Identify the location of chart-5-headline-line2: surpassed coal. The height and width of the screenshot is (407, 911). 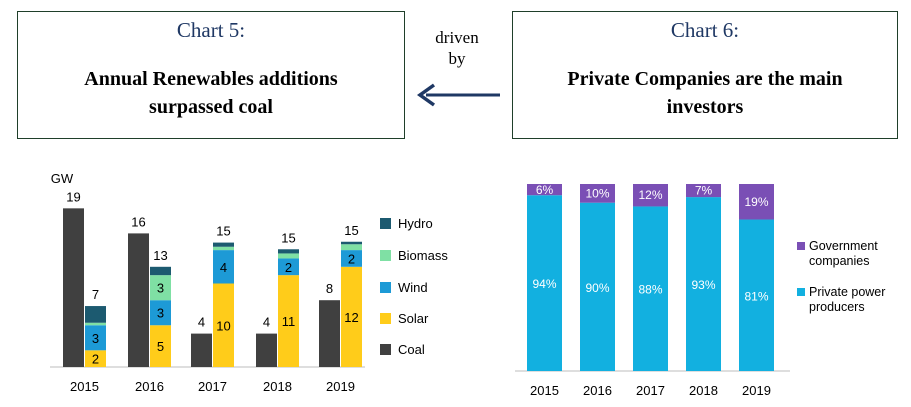
(211, 107).